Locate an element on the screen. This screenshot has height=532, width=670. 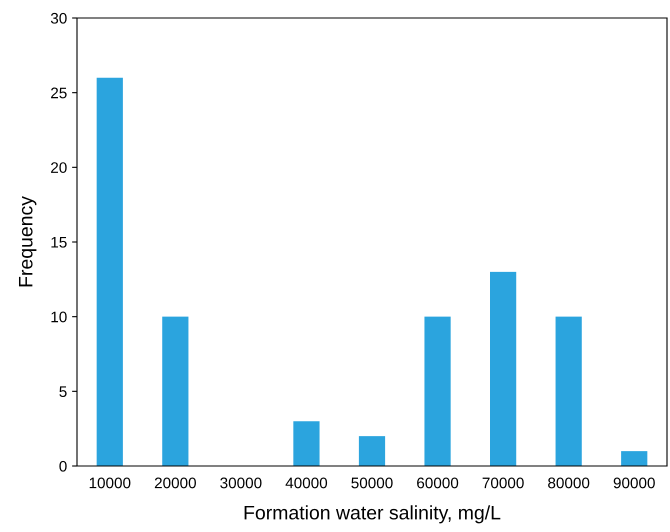
x-tick-label: 60000 is located at coordinates (437, 483).